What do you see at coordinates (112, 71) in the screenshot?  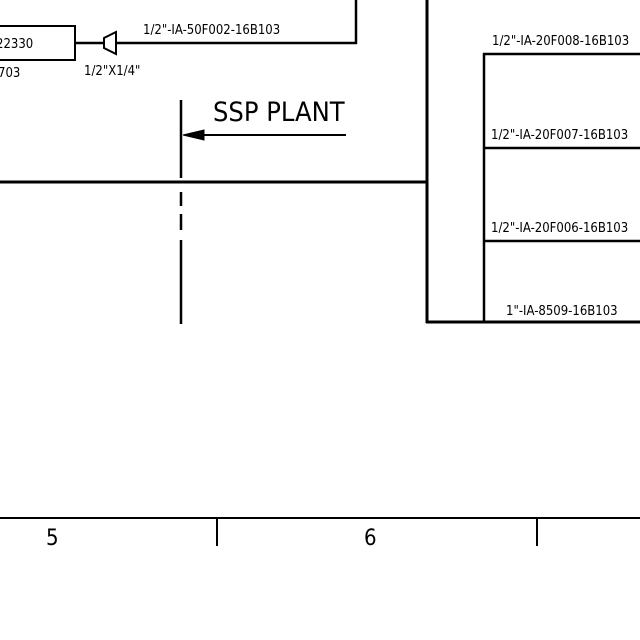 I see `reducer-label: 1/2"X1/4"` at bounding box center [112, 71].